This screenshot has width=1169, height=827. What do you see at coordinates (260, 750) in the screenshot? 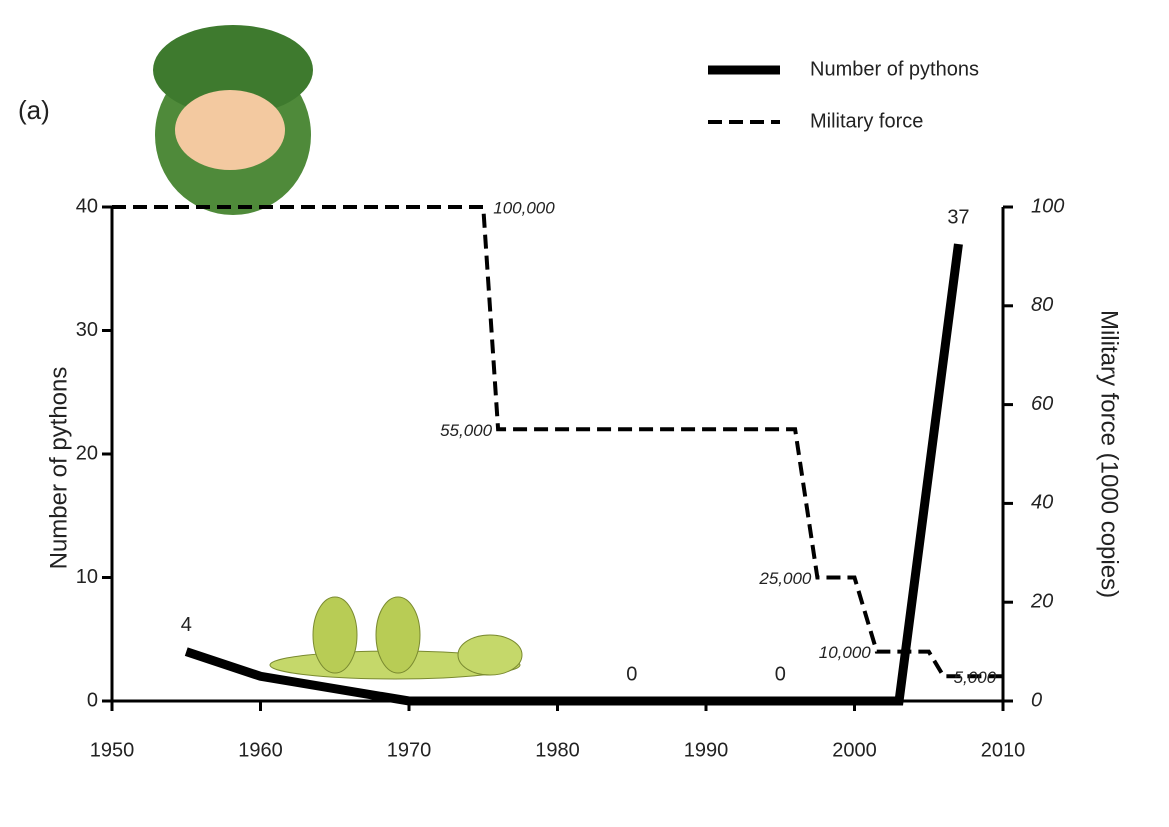
I see `x-tick-label: 1960` at bounding box center [260, 750].